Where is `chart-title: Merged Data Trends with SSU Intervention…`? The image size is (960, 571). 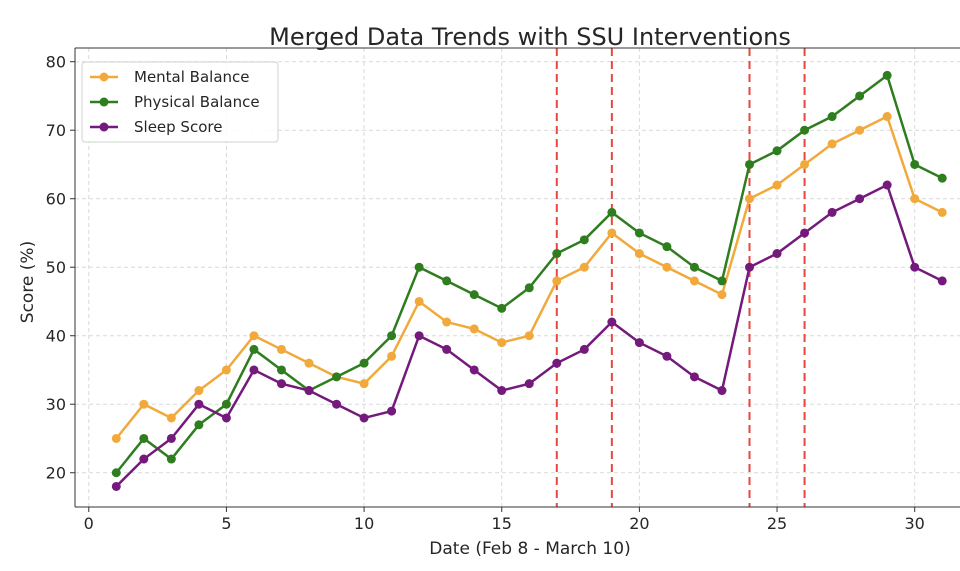
chart-title: Merged Data Trends with SSU Intervention… is located at coordinates (530, 37).